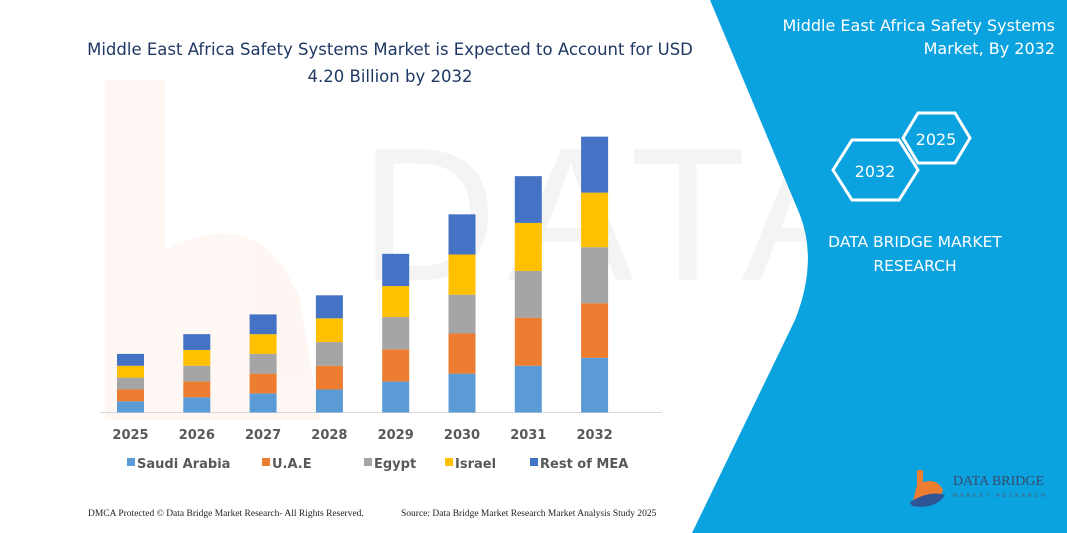  Describe the element at coordinates (396, 302) in the screenshot. I see `bar-segment-israel-2029` at that location.